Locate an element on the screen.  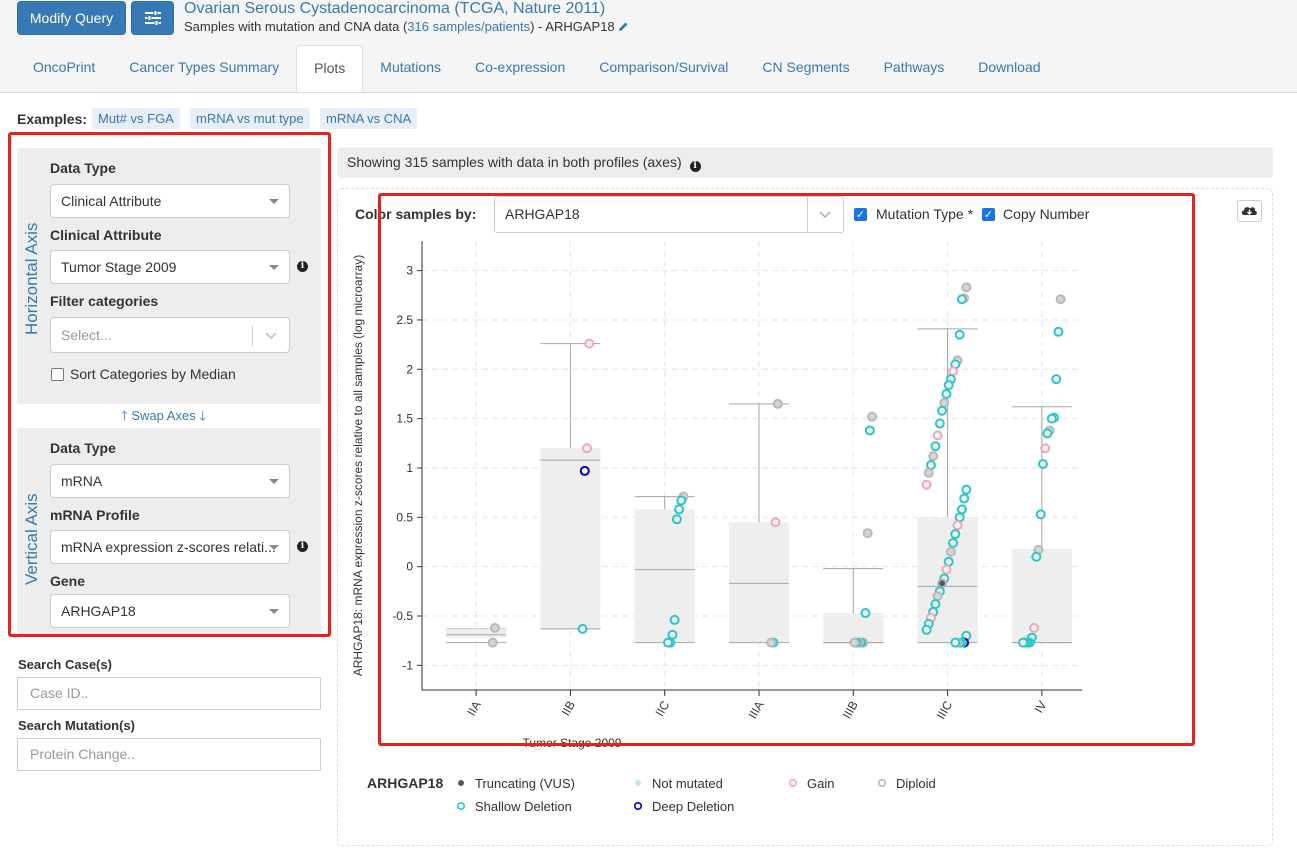
cloud-download-icon is located at coordinates (1249, 211).